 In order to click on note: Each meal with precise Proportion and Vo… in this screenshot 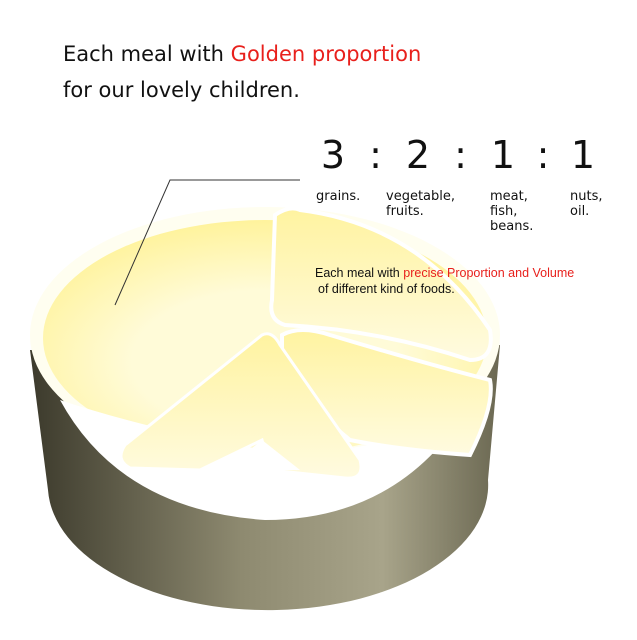, I will do `click(445, 273)`.